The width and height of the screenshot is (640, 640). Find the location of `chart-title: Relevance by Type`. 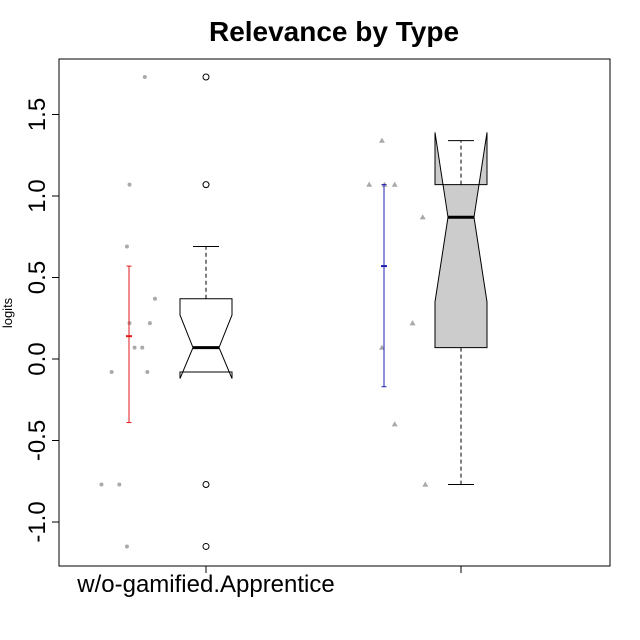

chart-title: Relevance by Type is located at coordinates (334, 31).